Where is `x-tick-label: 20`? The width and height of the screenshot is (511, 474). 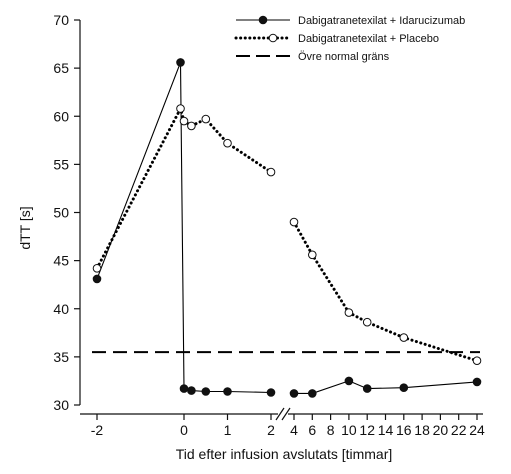
x-tick-label: 20 is located at coordinates (441, 430).